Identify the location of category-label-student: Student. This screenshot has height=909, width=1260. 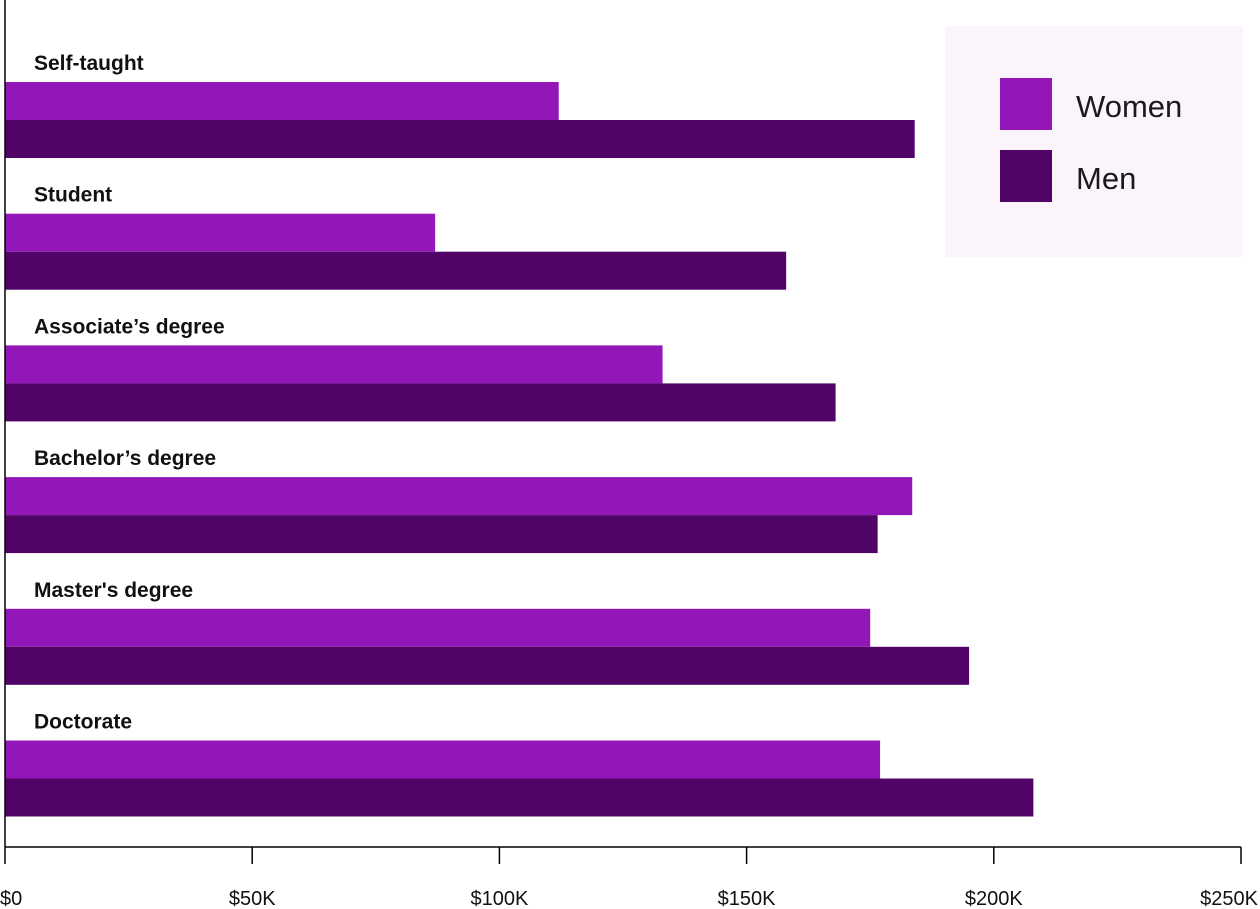
(73, 195).